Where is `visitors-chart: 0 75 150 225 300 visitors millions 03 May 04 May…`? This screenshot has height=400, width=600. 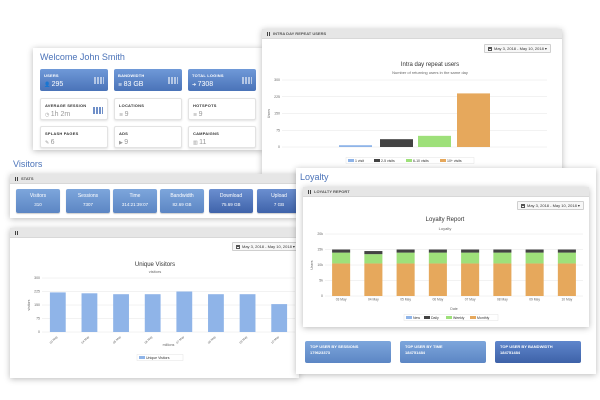
visitors-chart: 0 75 150 225 300 visitors millions 03 May 04 May… is located at coordinates (161, 318).